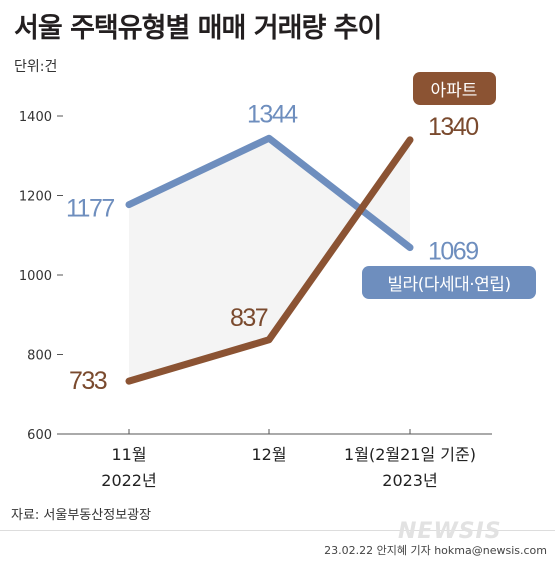  I want to click on apartment-data-label: 1340, so click(453, 127).